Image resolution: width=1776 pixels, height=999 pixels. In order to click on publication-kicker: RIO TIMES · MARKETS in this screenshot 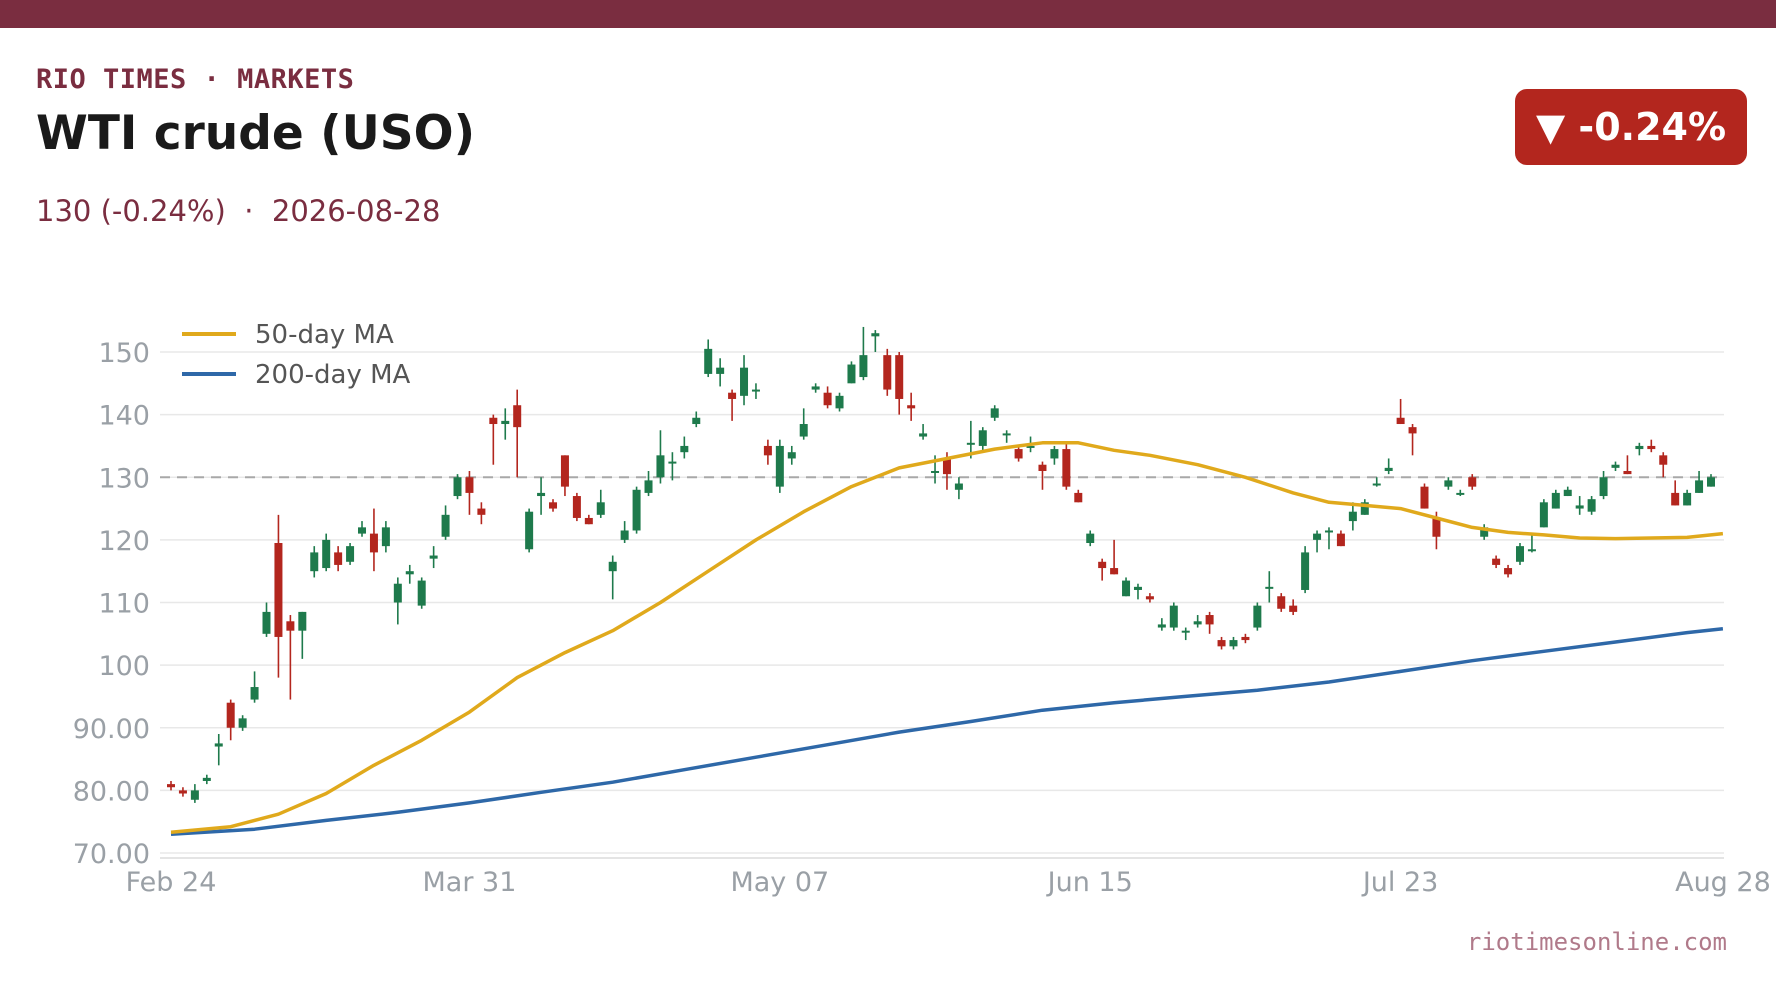, I will do `click(195, 79)`.